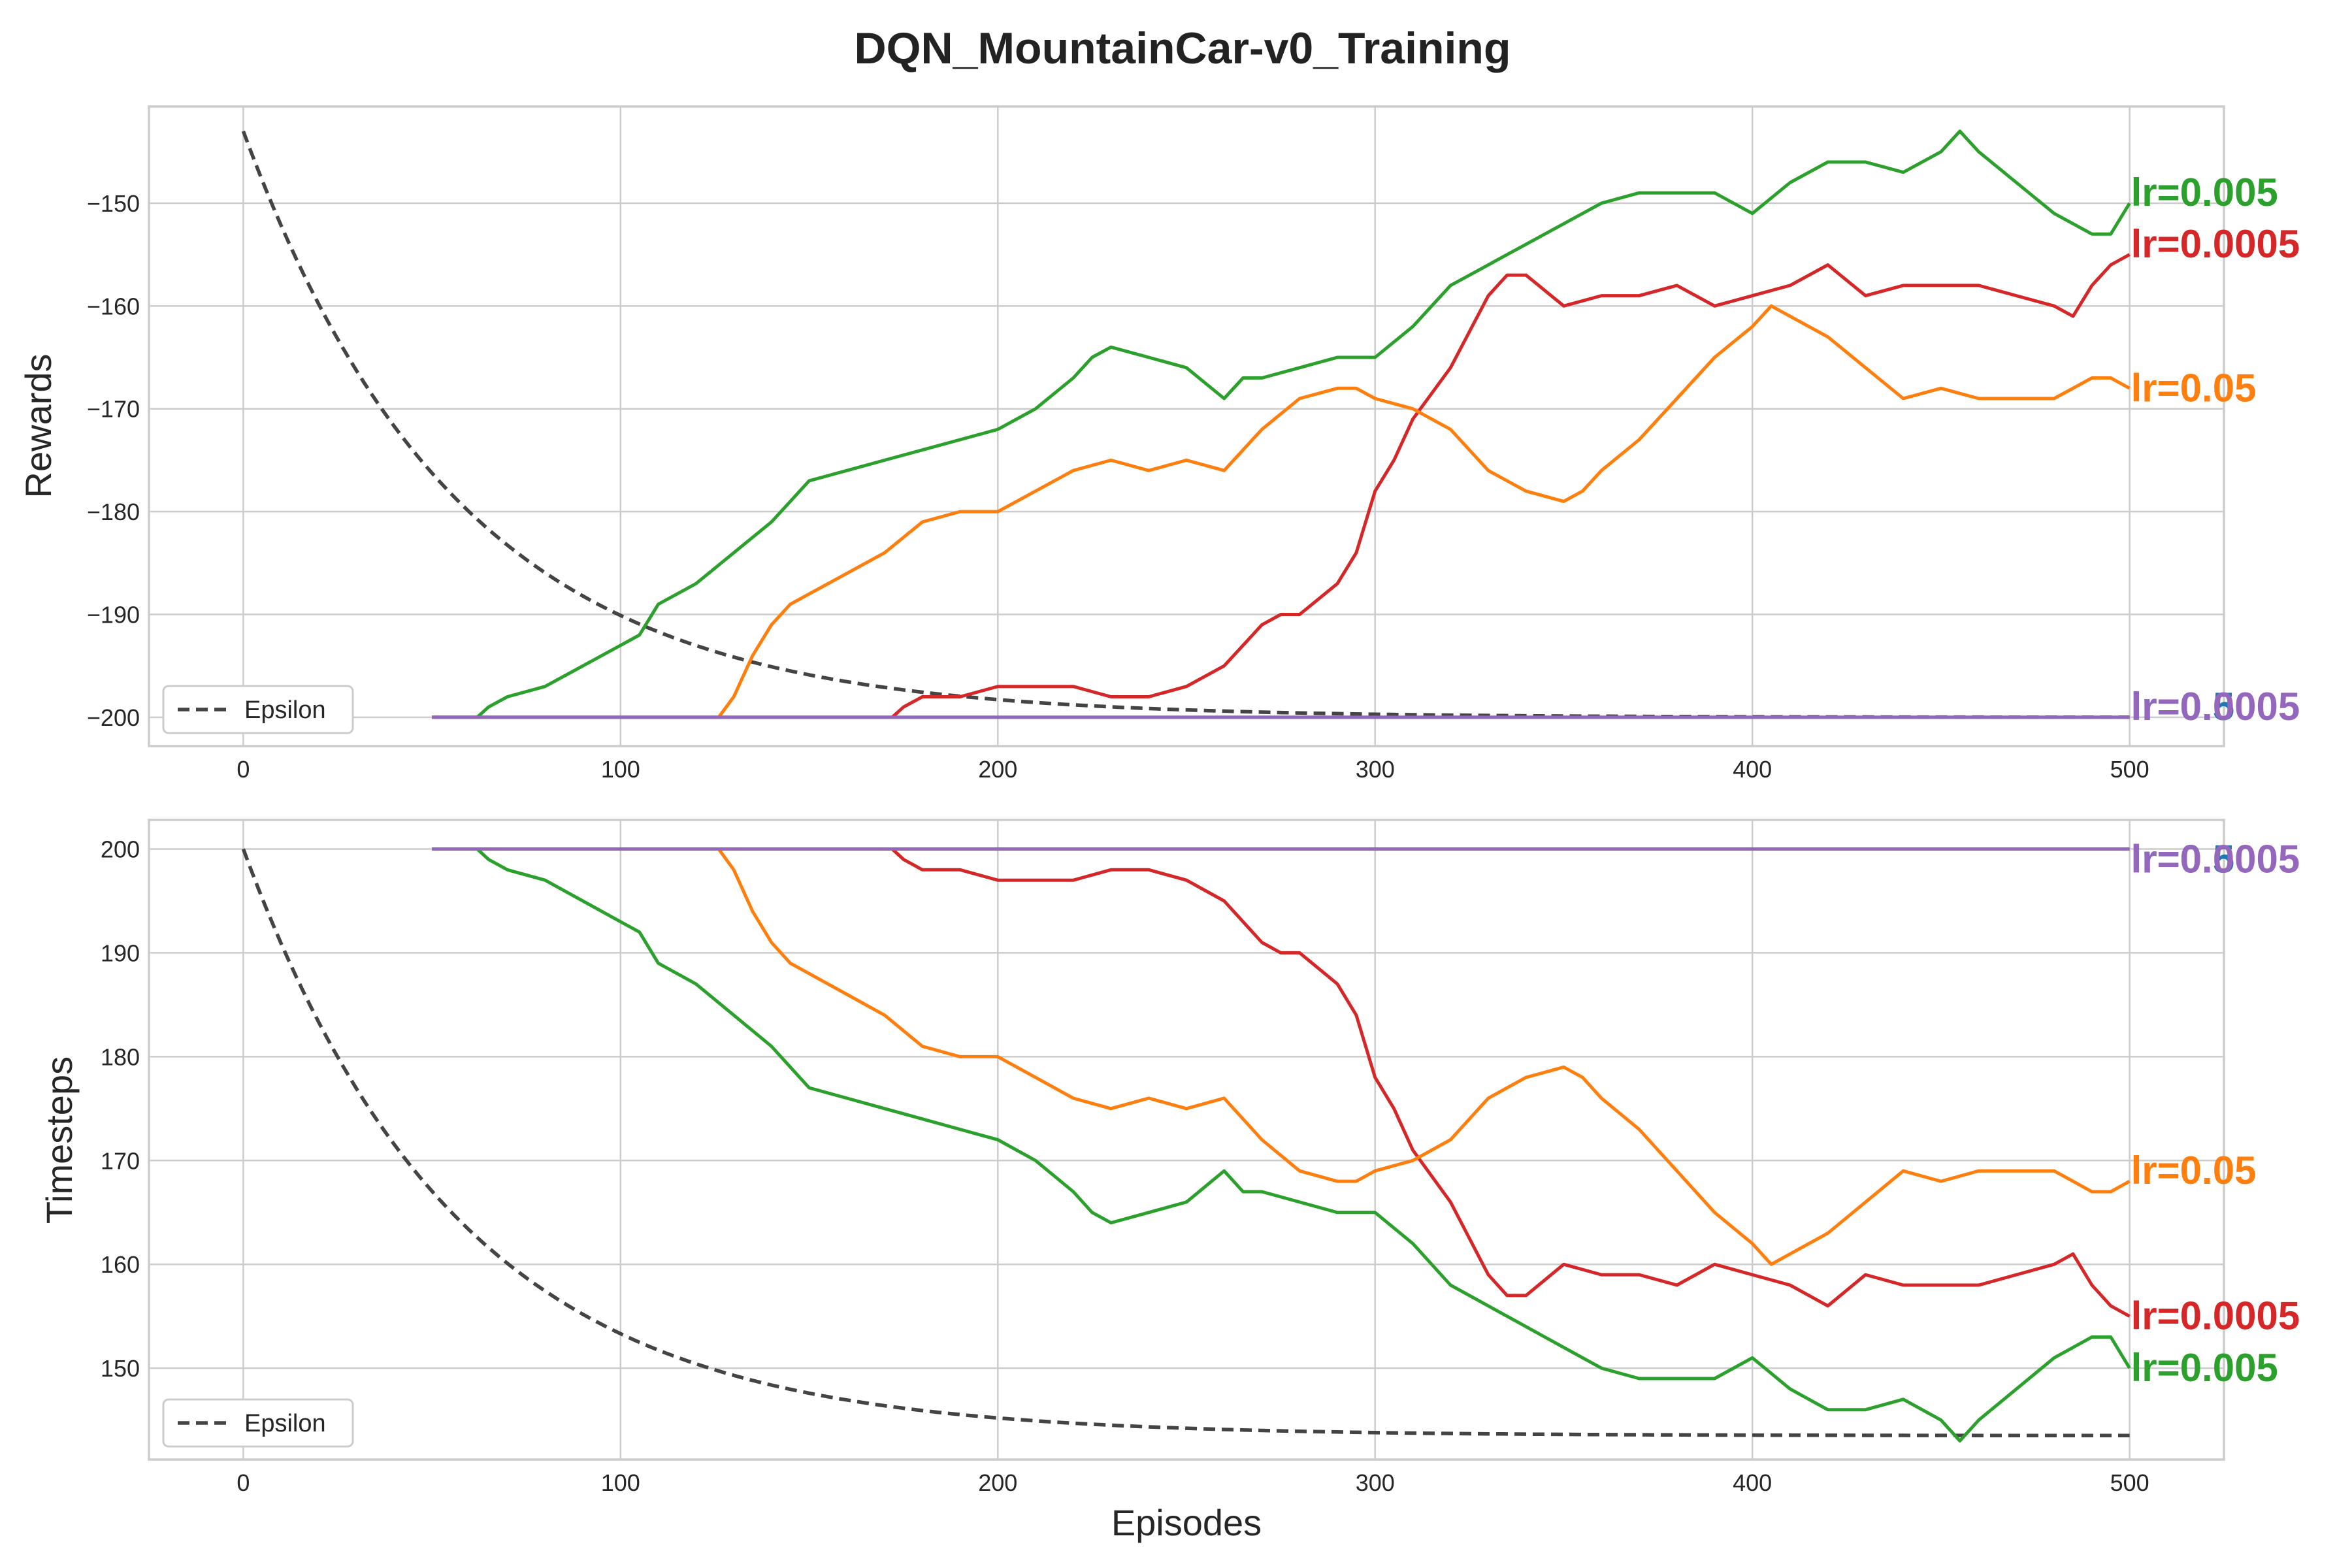  I want to click on y-tick-label: −170, so click(113, 409).